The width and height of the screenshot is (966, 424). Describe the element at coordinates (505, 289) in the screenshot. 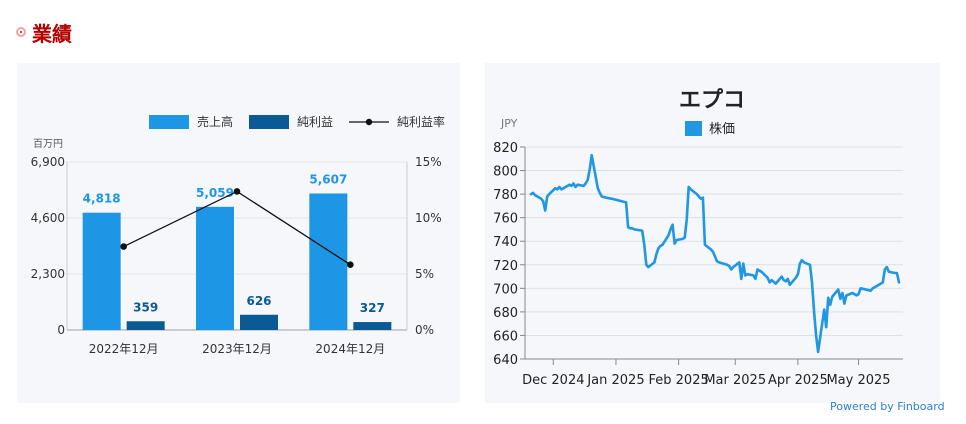

I see `y-tick-label: 700` at that location.